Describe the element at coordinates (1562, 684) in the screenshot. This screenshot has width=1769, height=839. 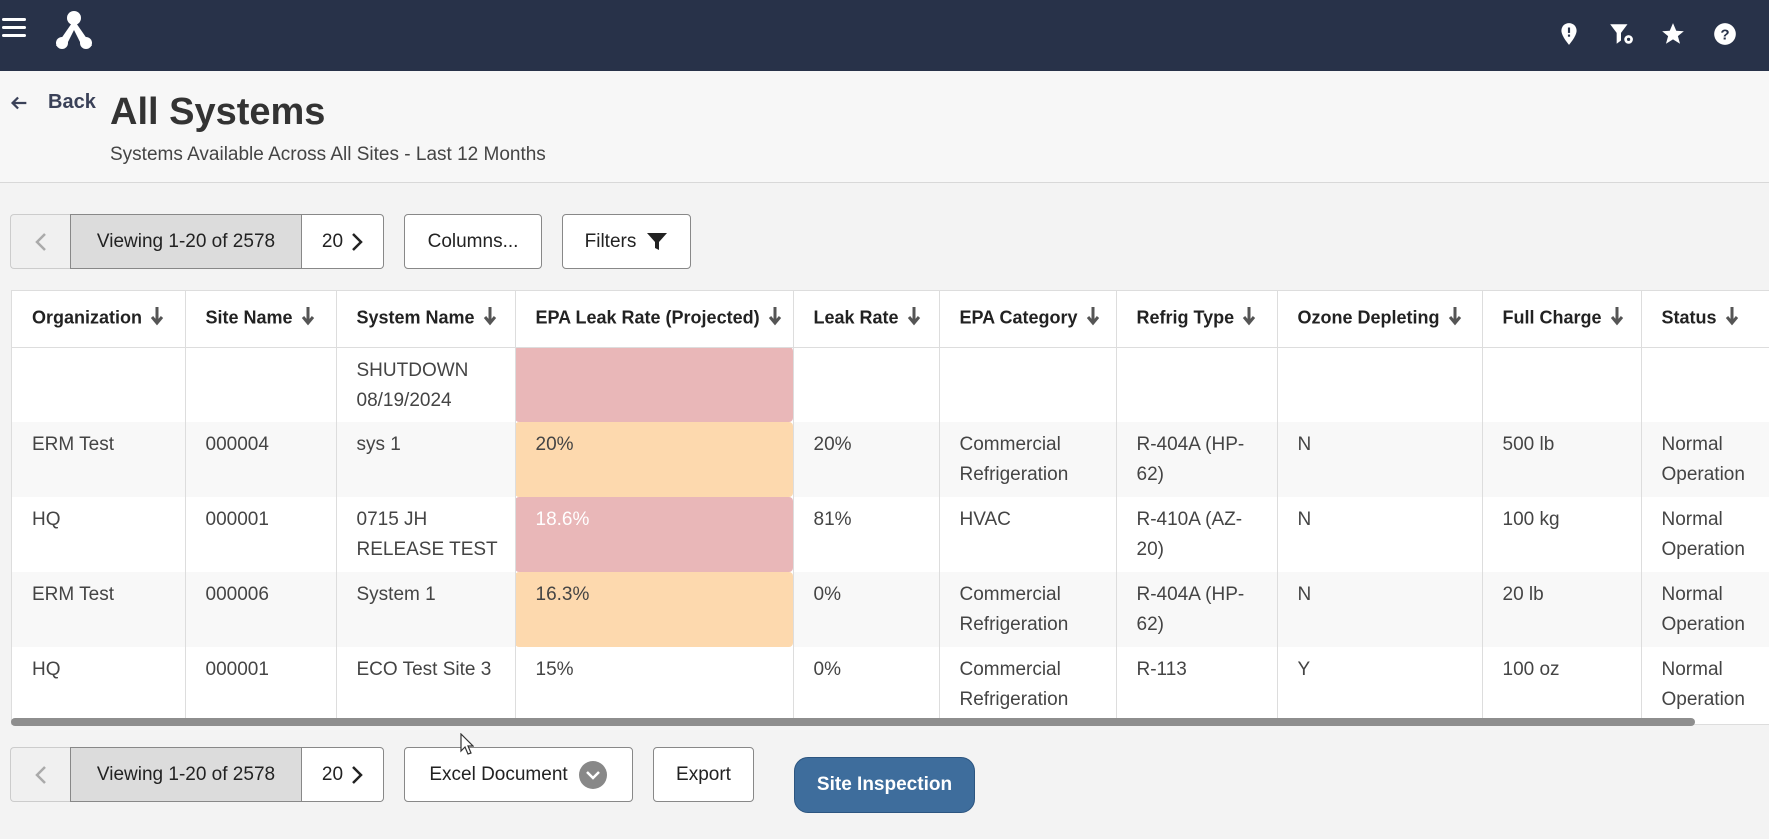
I see `cell-full-charge: 100 oz` at that location.